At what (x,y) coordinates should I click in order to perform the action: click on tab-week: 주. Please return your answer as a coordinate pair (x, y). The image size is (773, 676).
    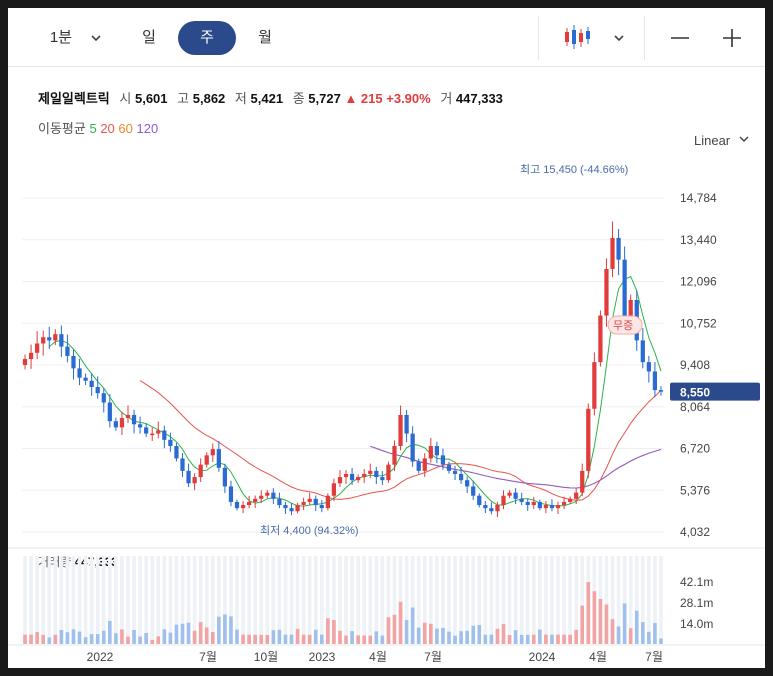
    Looking at the image, I should click on (207, 38).